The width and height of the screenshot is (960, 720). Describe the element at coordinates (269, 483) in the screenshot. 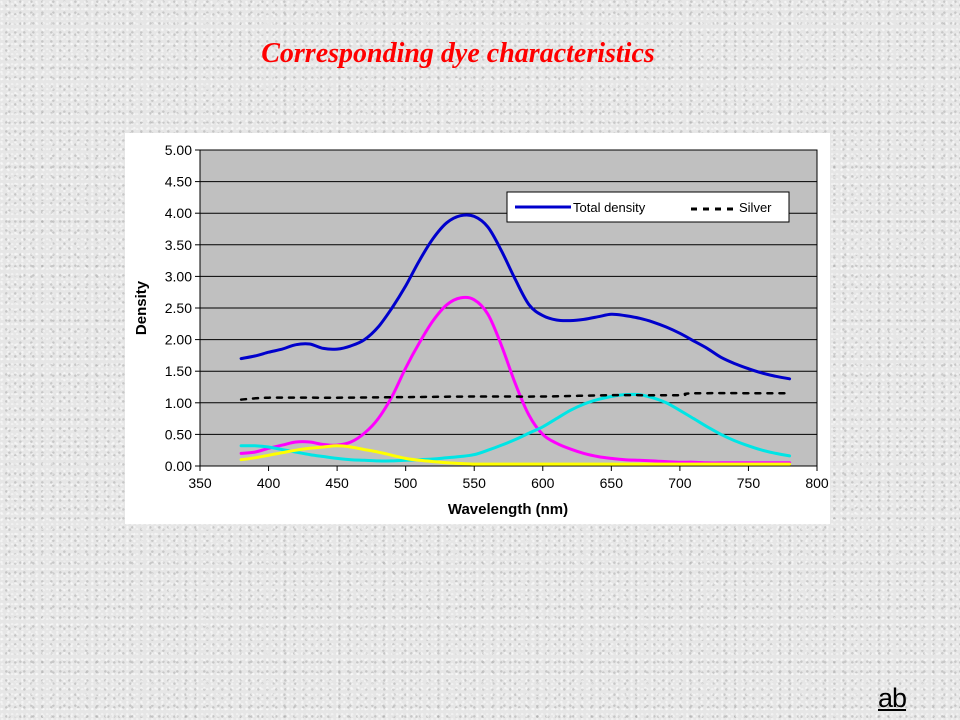

I see `x-tick-label: 400` at that location.